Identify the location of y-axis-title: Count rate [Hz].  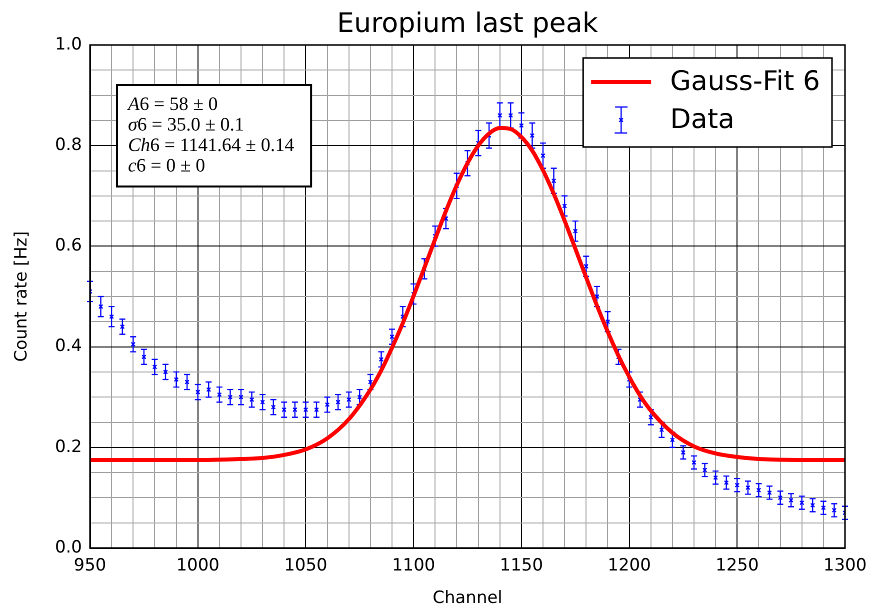
(22, 296).